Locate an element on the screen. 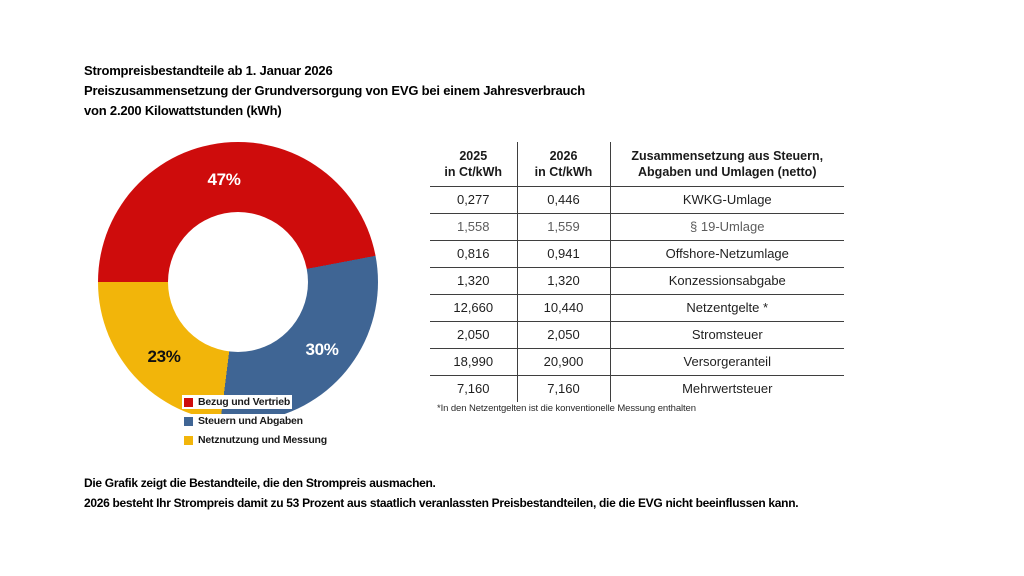 This screenshot has width=1024, height=576. component-name-cell: Netzentgelte * is located at coordinates (727, 308).